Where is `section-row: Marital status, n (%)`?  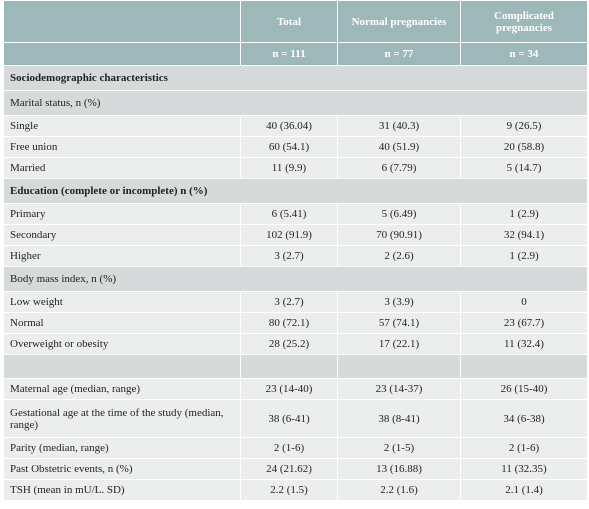
section-row: Marital status, n (%) is located at coordinates (295, 103).